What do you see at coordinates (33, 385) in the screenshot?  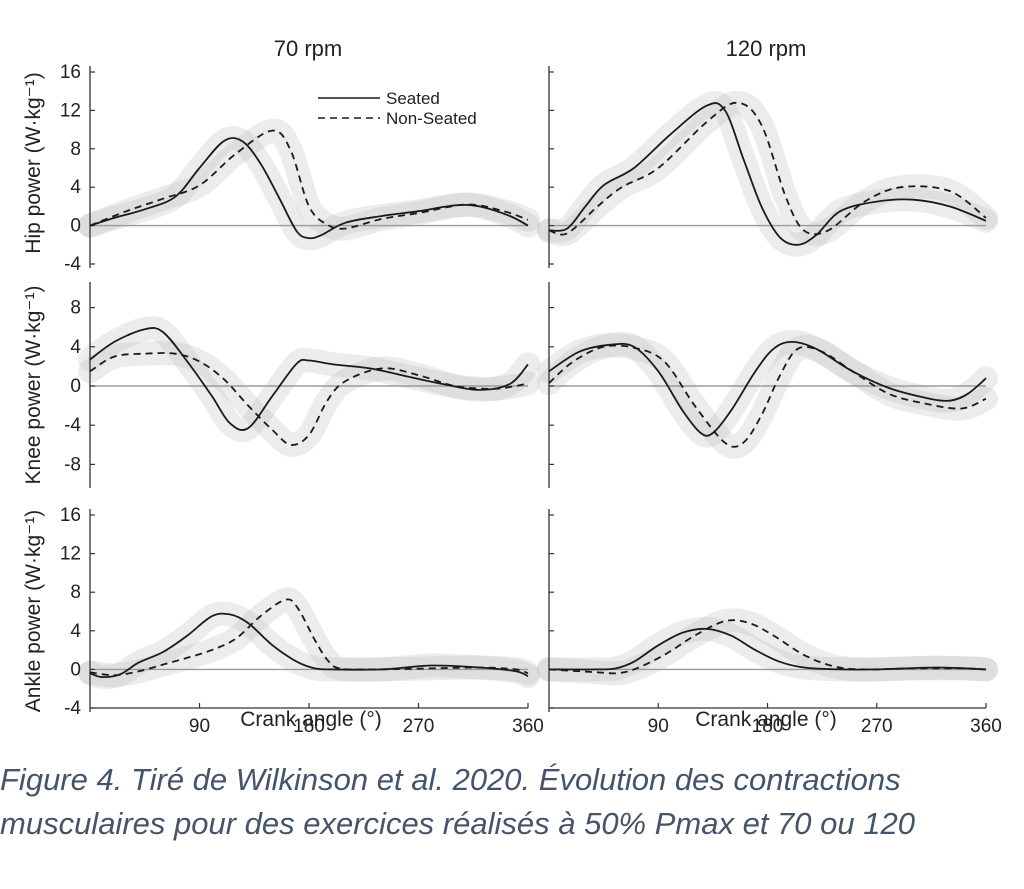 I see `ylabel-knee: Knee power (W·kg⁻¹)` at bounding box center [33, 385].